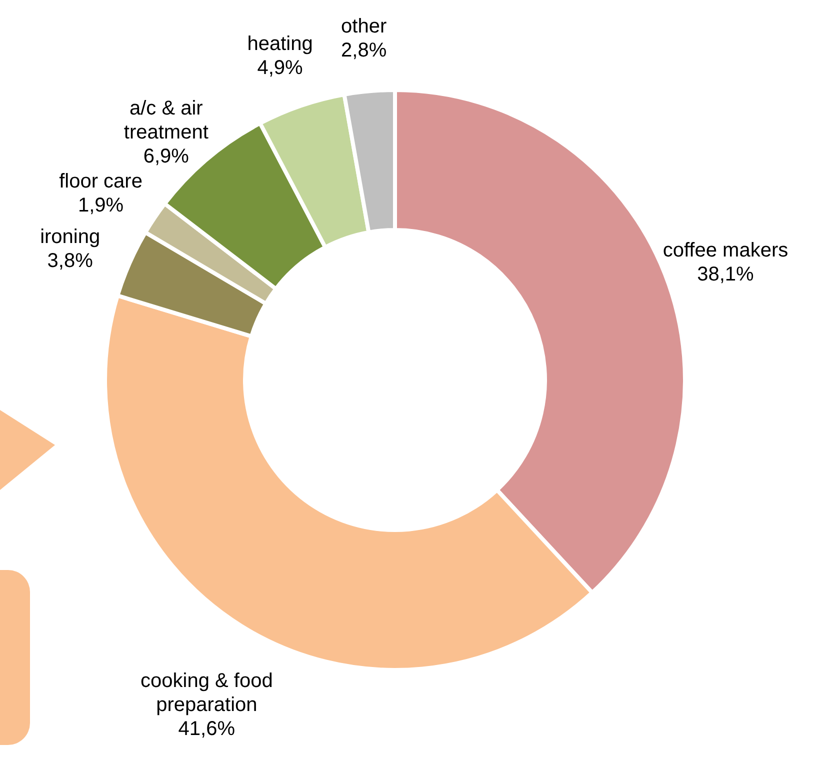 Image resolution: width=818 pixels, height=773 pixels. I want to click on data-label: 2,8%, so click(364, 50).